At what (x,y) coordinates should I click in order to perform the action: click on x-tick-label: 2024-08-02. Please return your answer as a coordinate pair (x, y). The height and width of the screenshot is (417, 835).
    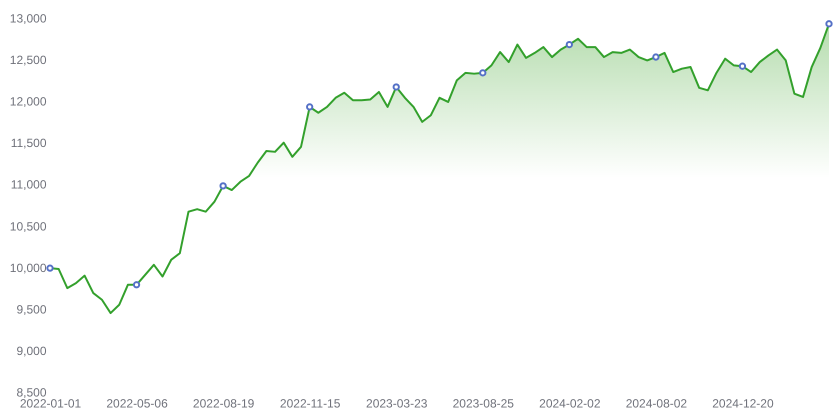
    Looking at the image, I should click on (657, 403).